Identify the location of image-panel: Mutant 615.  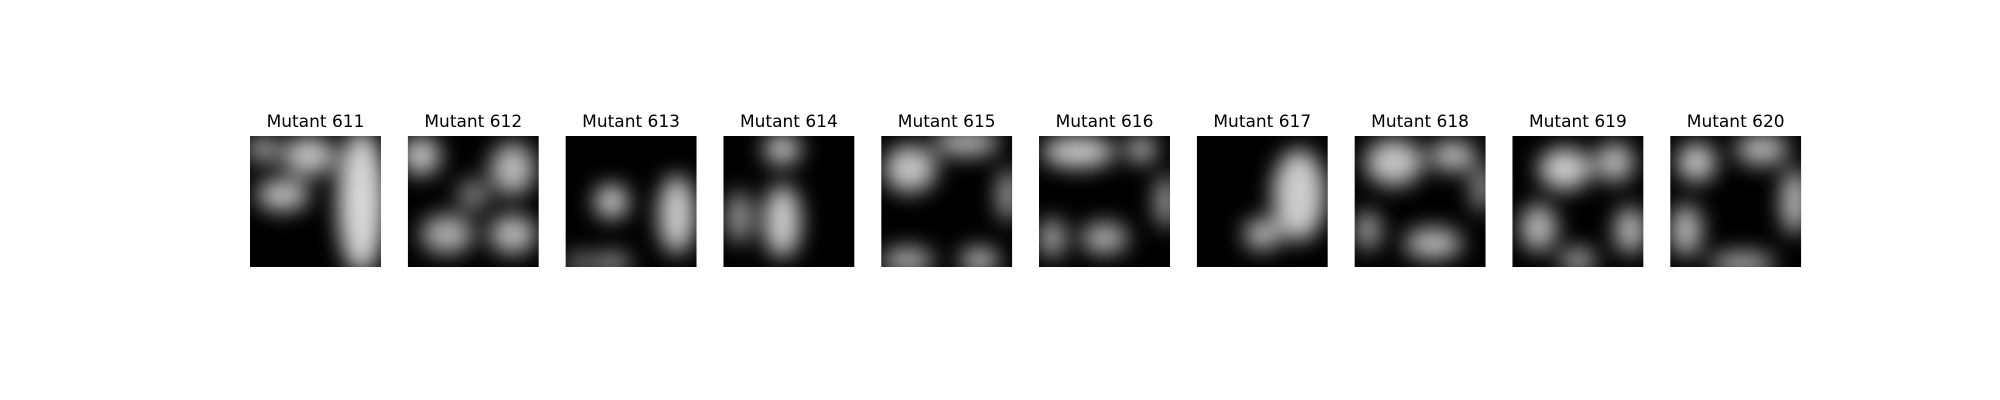
(947, 189).